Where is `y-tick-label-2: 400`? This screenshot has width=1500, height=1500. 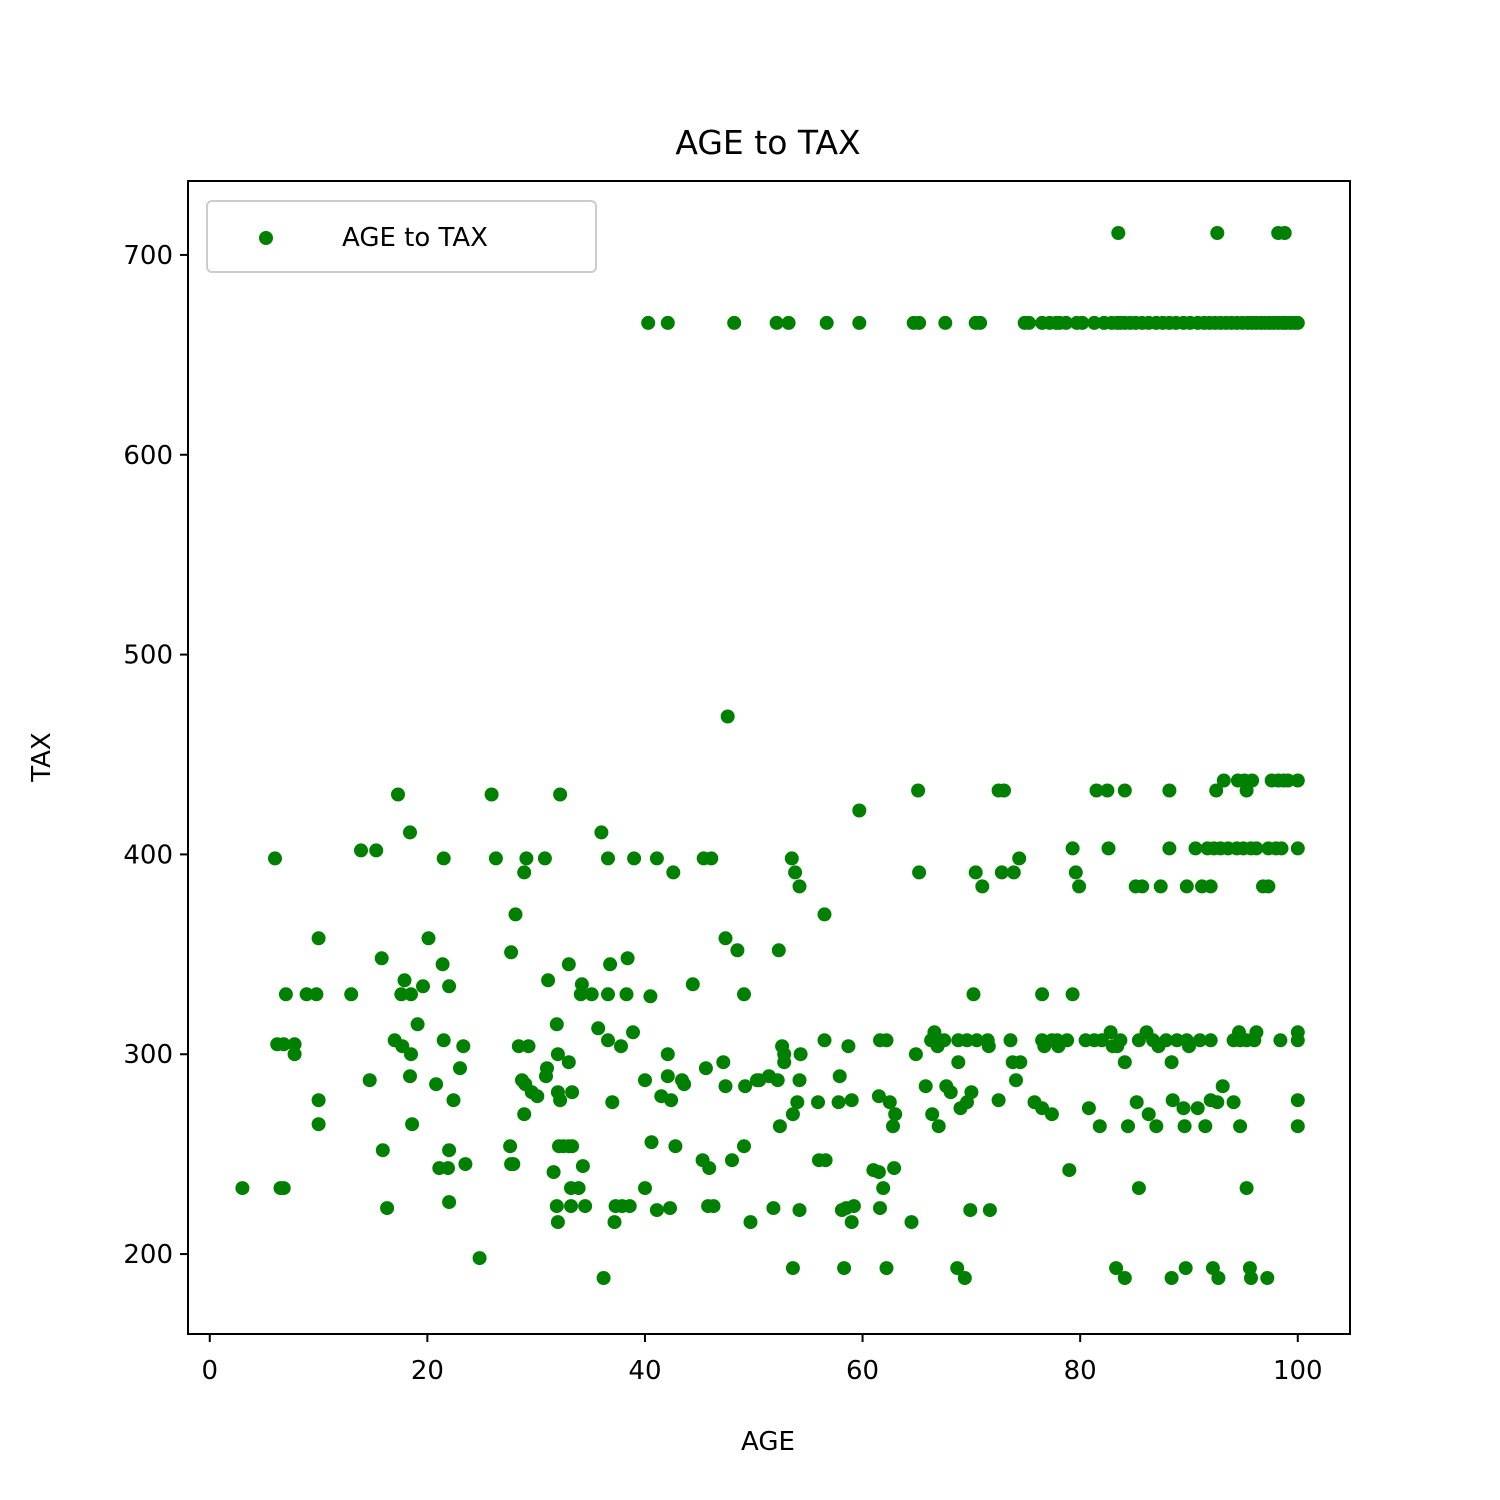
y-tick-label-2: 400 is located at coordinates (148, 855).